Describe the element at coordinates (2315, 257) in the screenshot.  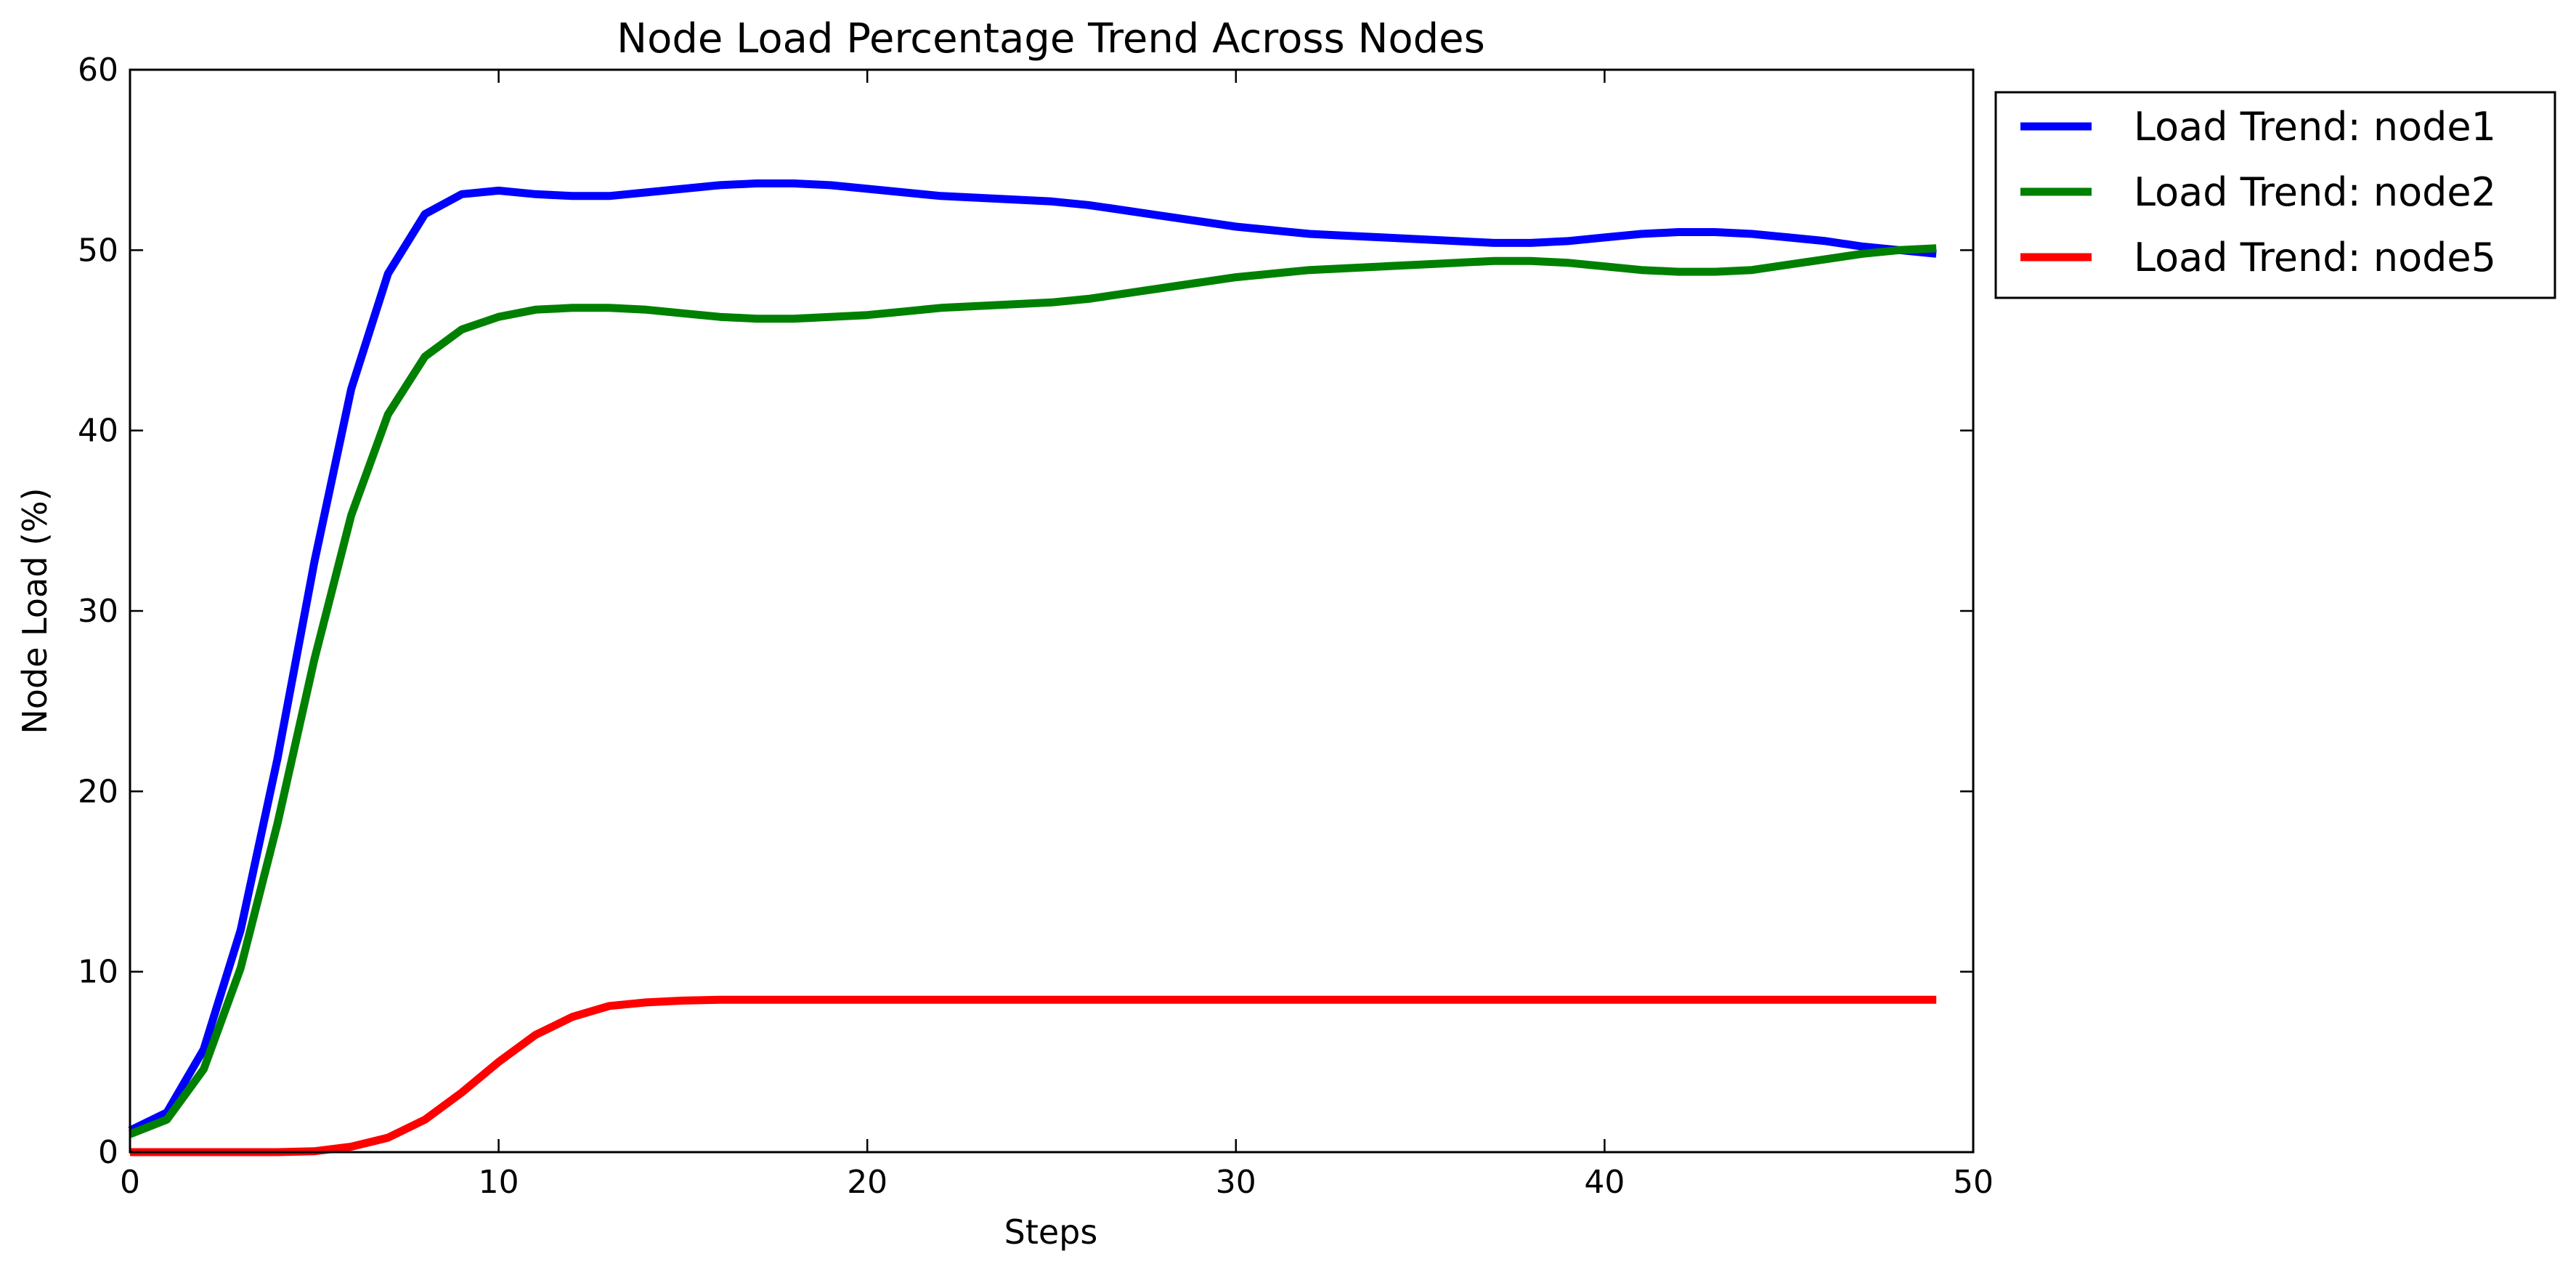
I see `legend-label-3: Load Trend: node5` at that location.